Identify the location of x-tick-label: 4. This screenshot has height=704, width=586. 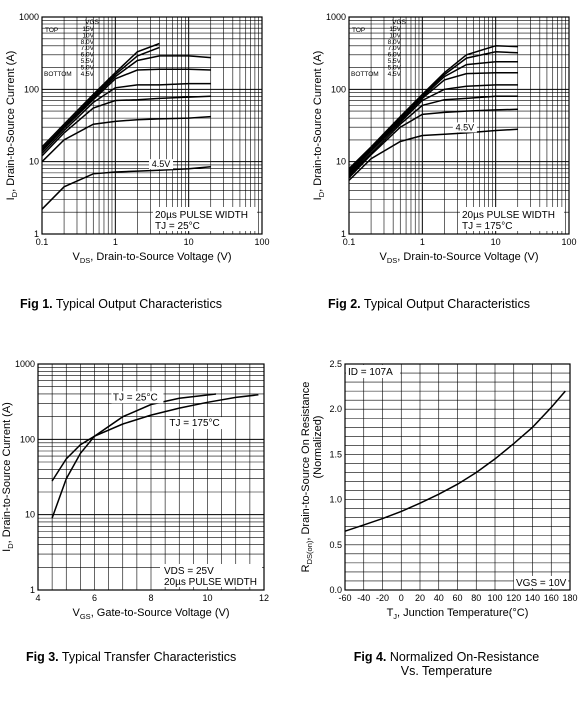
(37, 598).